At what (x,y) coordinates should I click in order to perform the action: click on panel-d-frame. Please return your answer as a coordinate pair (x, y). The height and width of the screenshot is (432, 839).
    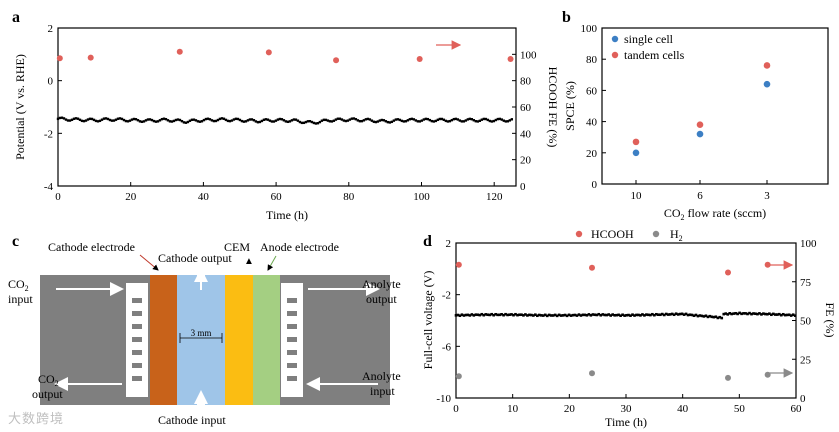
    Looking at the image, I should click on (626, 320).